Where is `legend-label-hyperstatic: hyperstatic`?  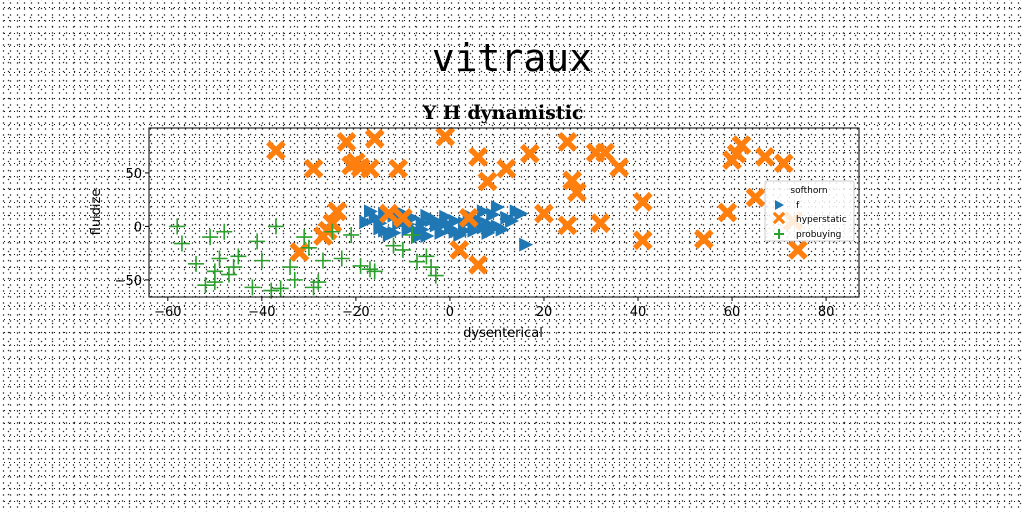
legend-label-hyperstatic: hyperstatic is located at coordinates (821, 220).